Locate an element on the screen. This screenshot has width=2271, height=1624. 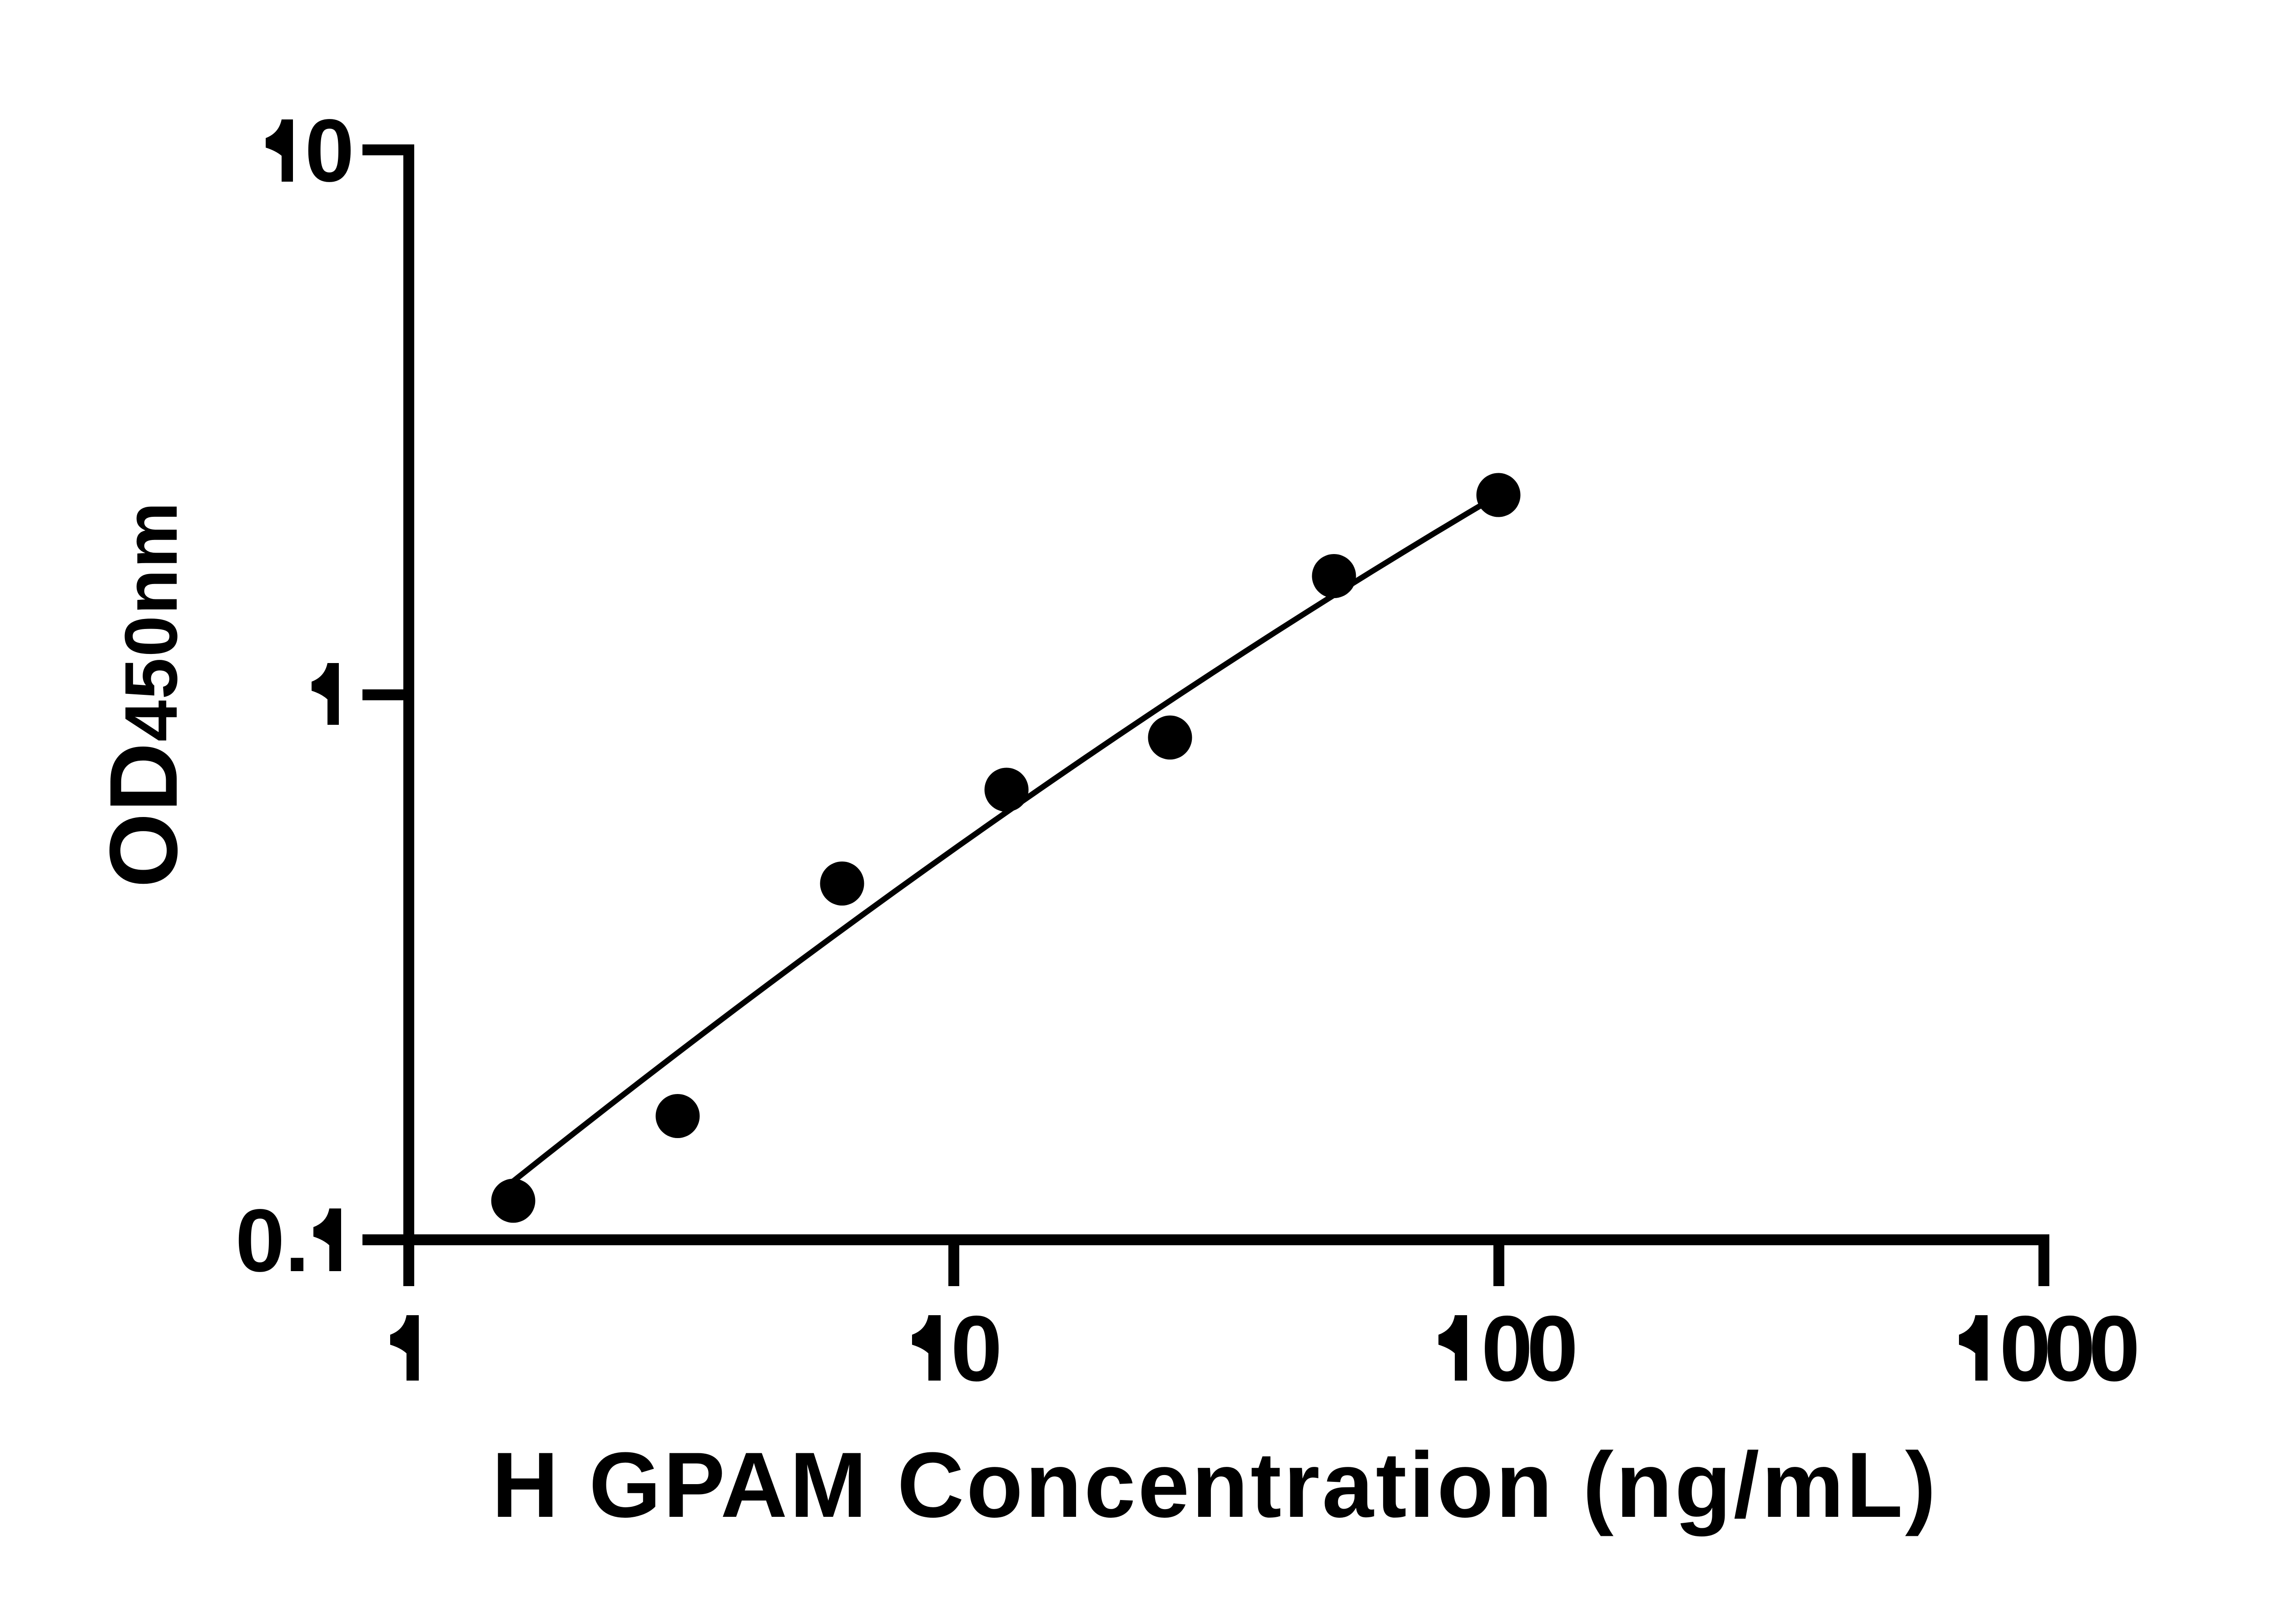
svg-text: 0. is located at coordinates (272, 1240).